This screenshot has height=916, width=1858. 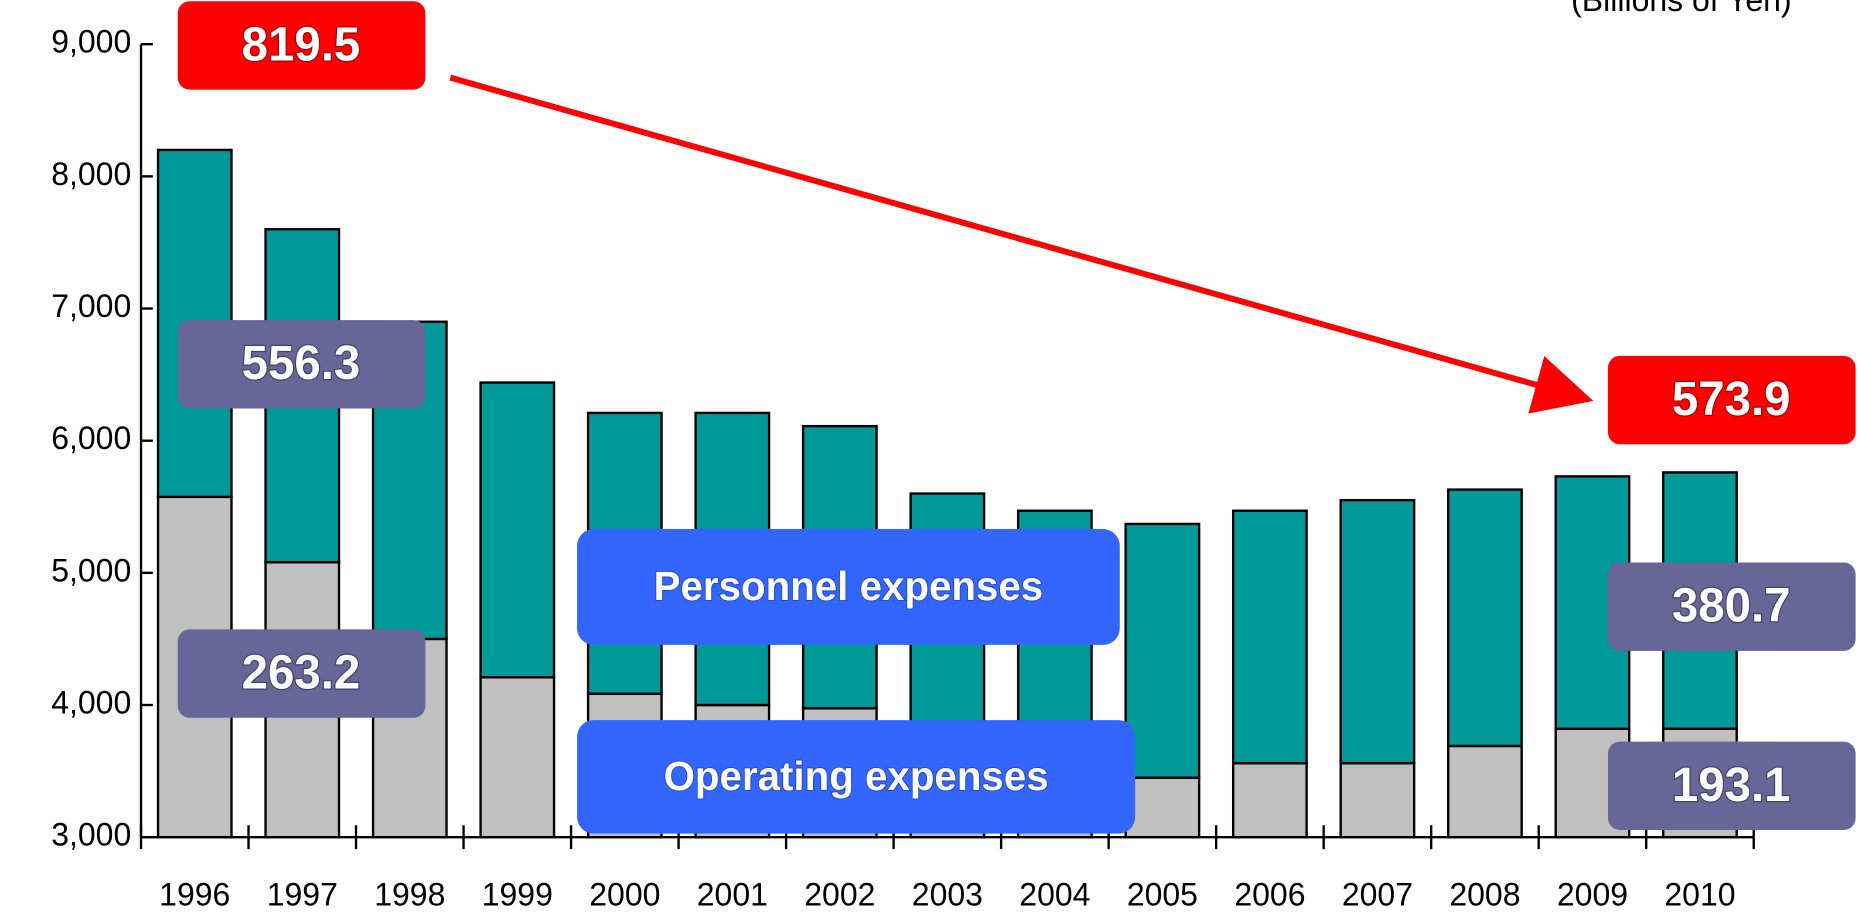 I want to click on x-tick-label: 2010, so click(x=1699, y=894).